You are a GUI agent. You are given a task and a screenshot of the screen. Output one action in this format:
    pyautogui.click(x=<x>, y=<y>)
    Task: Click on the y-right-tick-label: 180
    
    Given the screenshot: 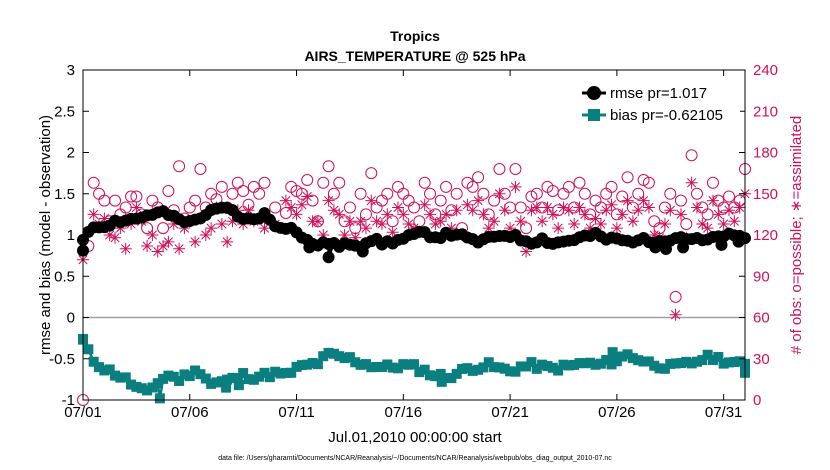 What is the action you would take?
    pyautogui.click(x=765, y=153)
    